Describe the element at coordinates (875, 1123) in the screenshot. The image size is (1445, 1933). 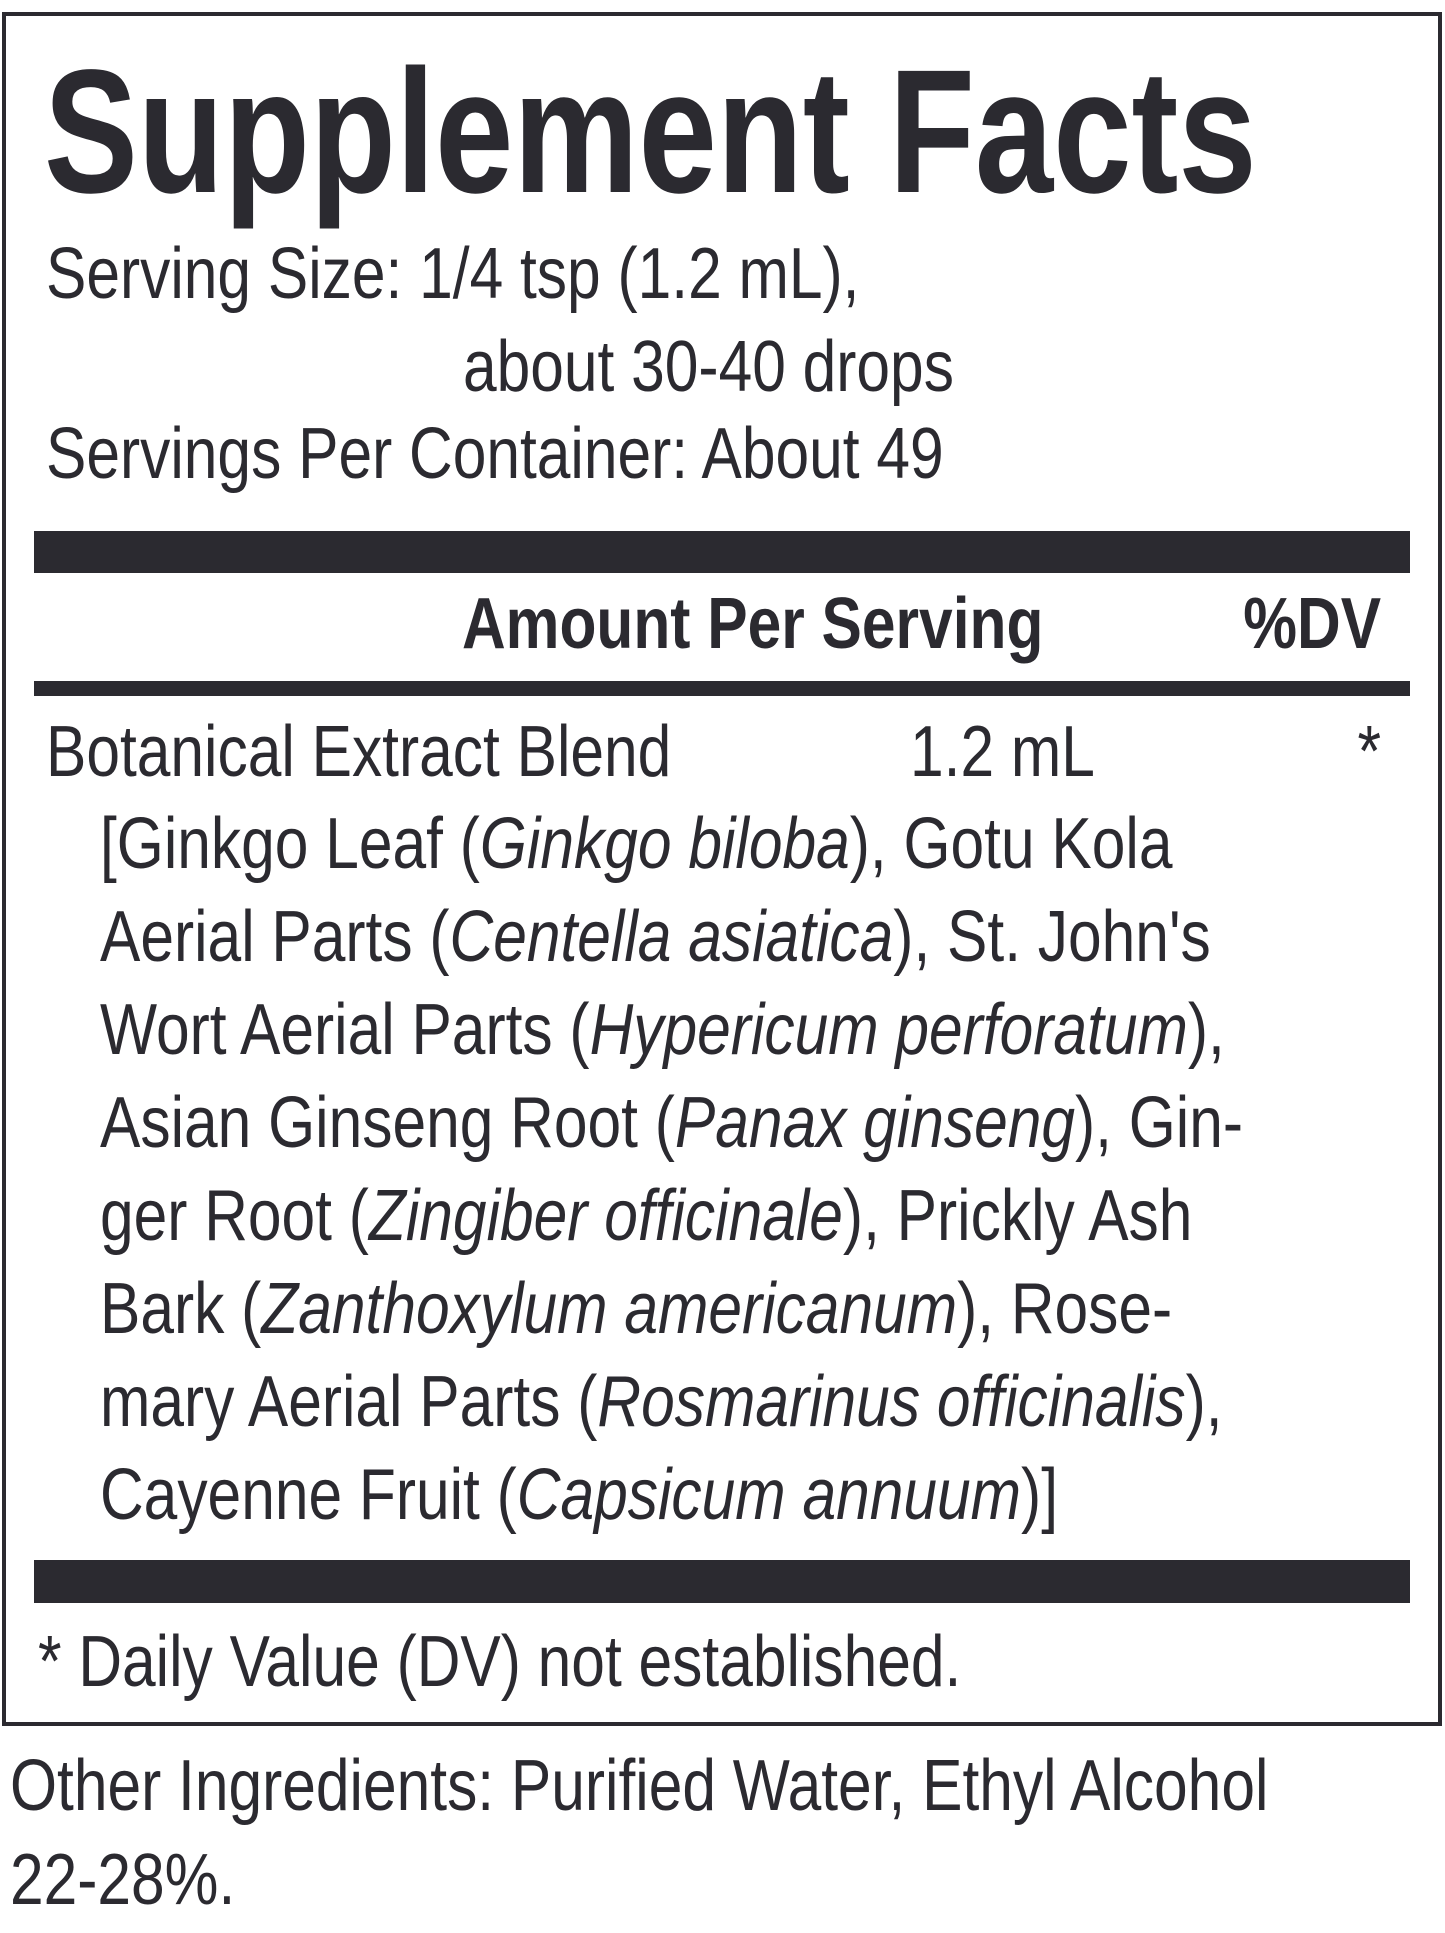
I see `latin-name: Panax ginseng` at that location.